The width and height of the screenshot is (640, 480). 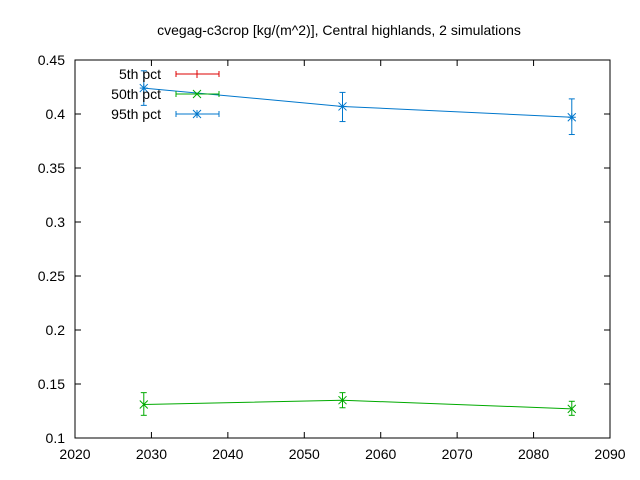 I want to click on legend-item: 5th pct, so click(x=169, y=74).